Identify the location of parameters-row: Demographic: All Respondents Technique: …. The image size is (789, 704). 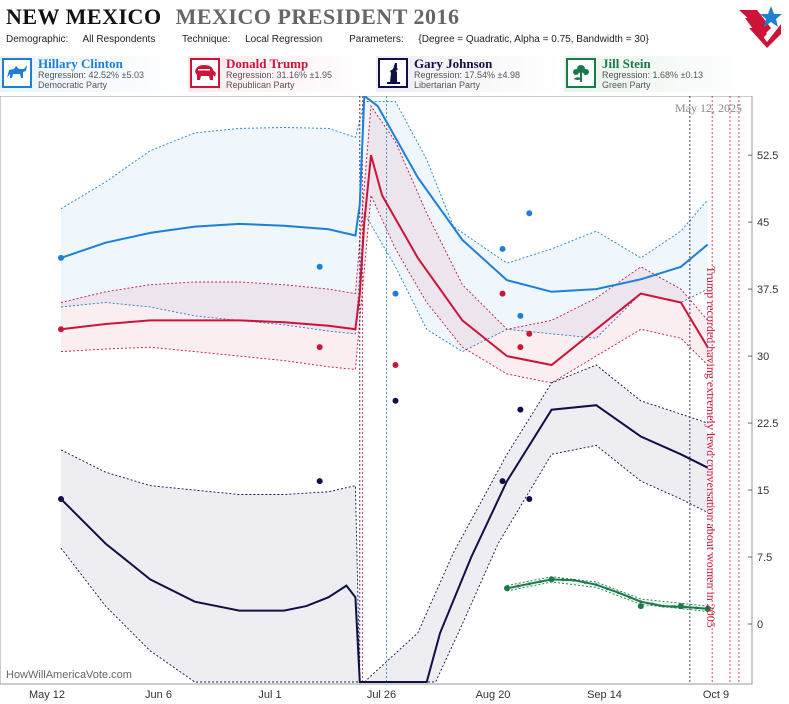
(339, 39).